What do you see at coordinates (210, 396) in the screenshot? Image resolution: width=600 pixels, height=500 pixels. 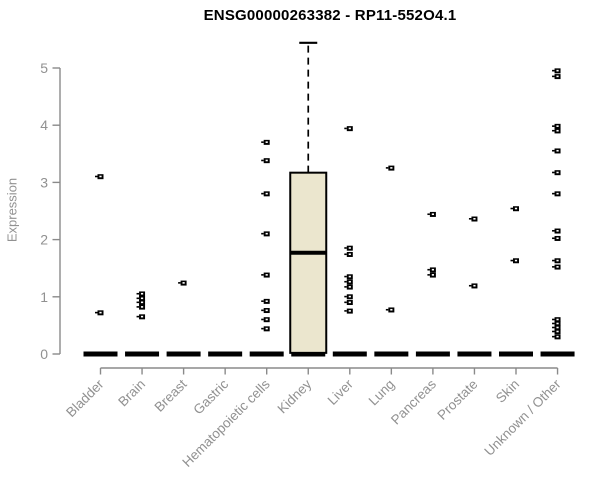 I see `x-category-label: Gastric` at bounding box center [210, 396].